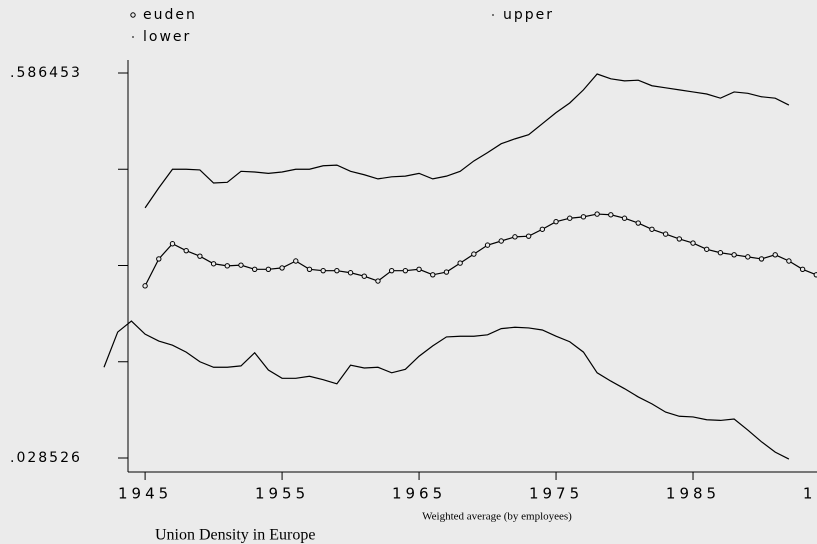  I want to click on y-tick-label: .586453, so click(46, 73).